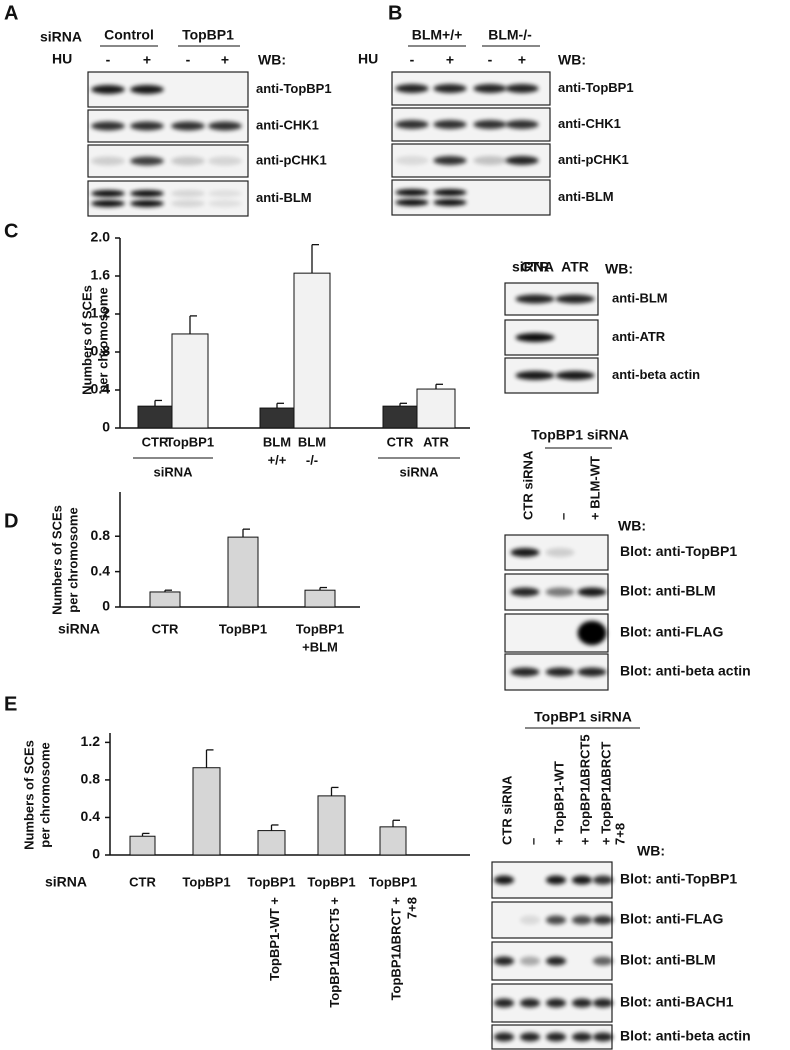 The image size is (790, 1050). Describe the element at coordinates (677, 1002) in the screenshot. I see `label: Blot: anti-BACH1` at that location.